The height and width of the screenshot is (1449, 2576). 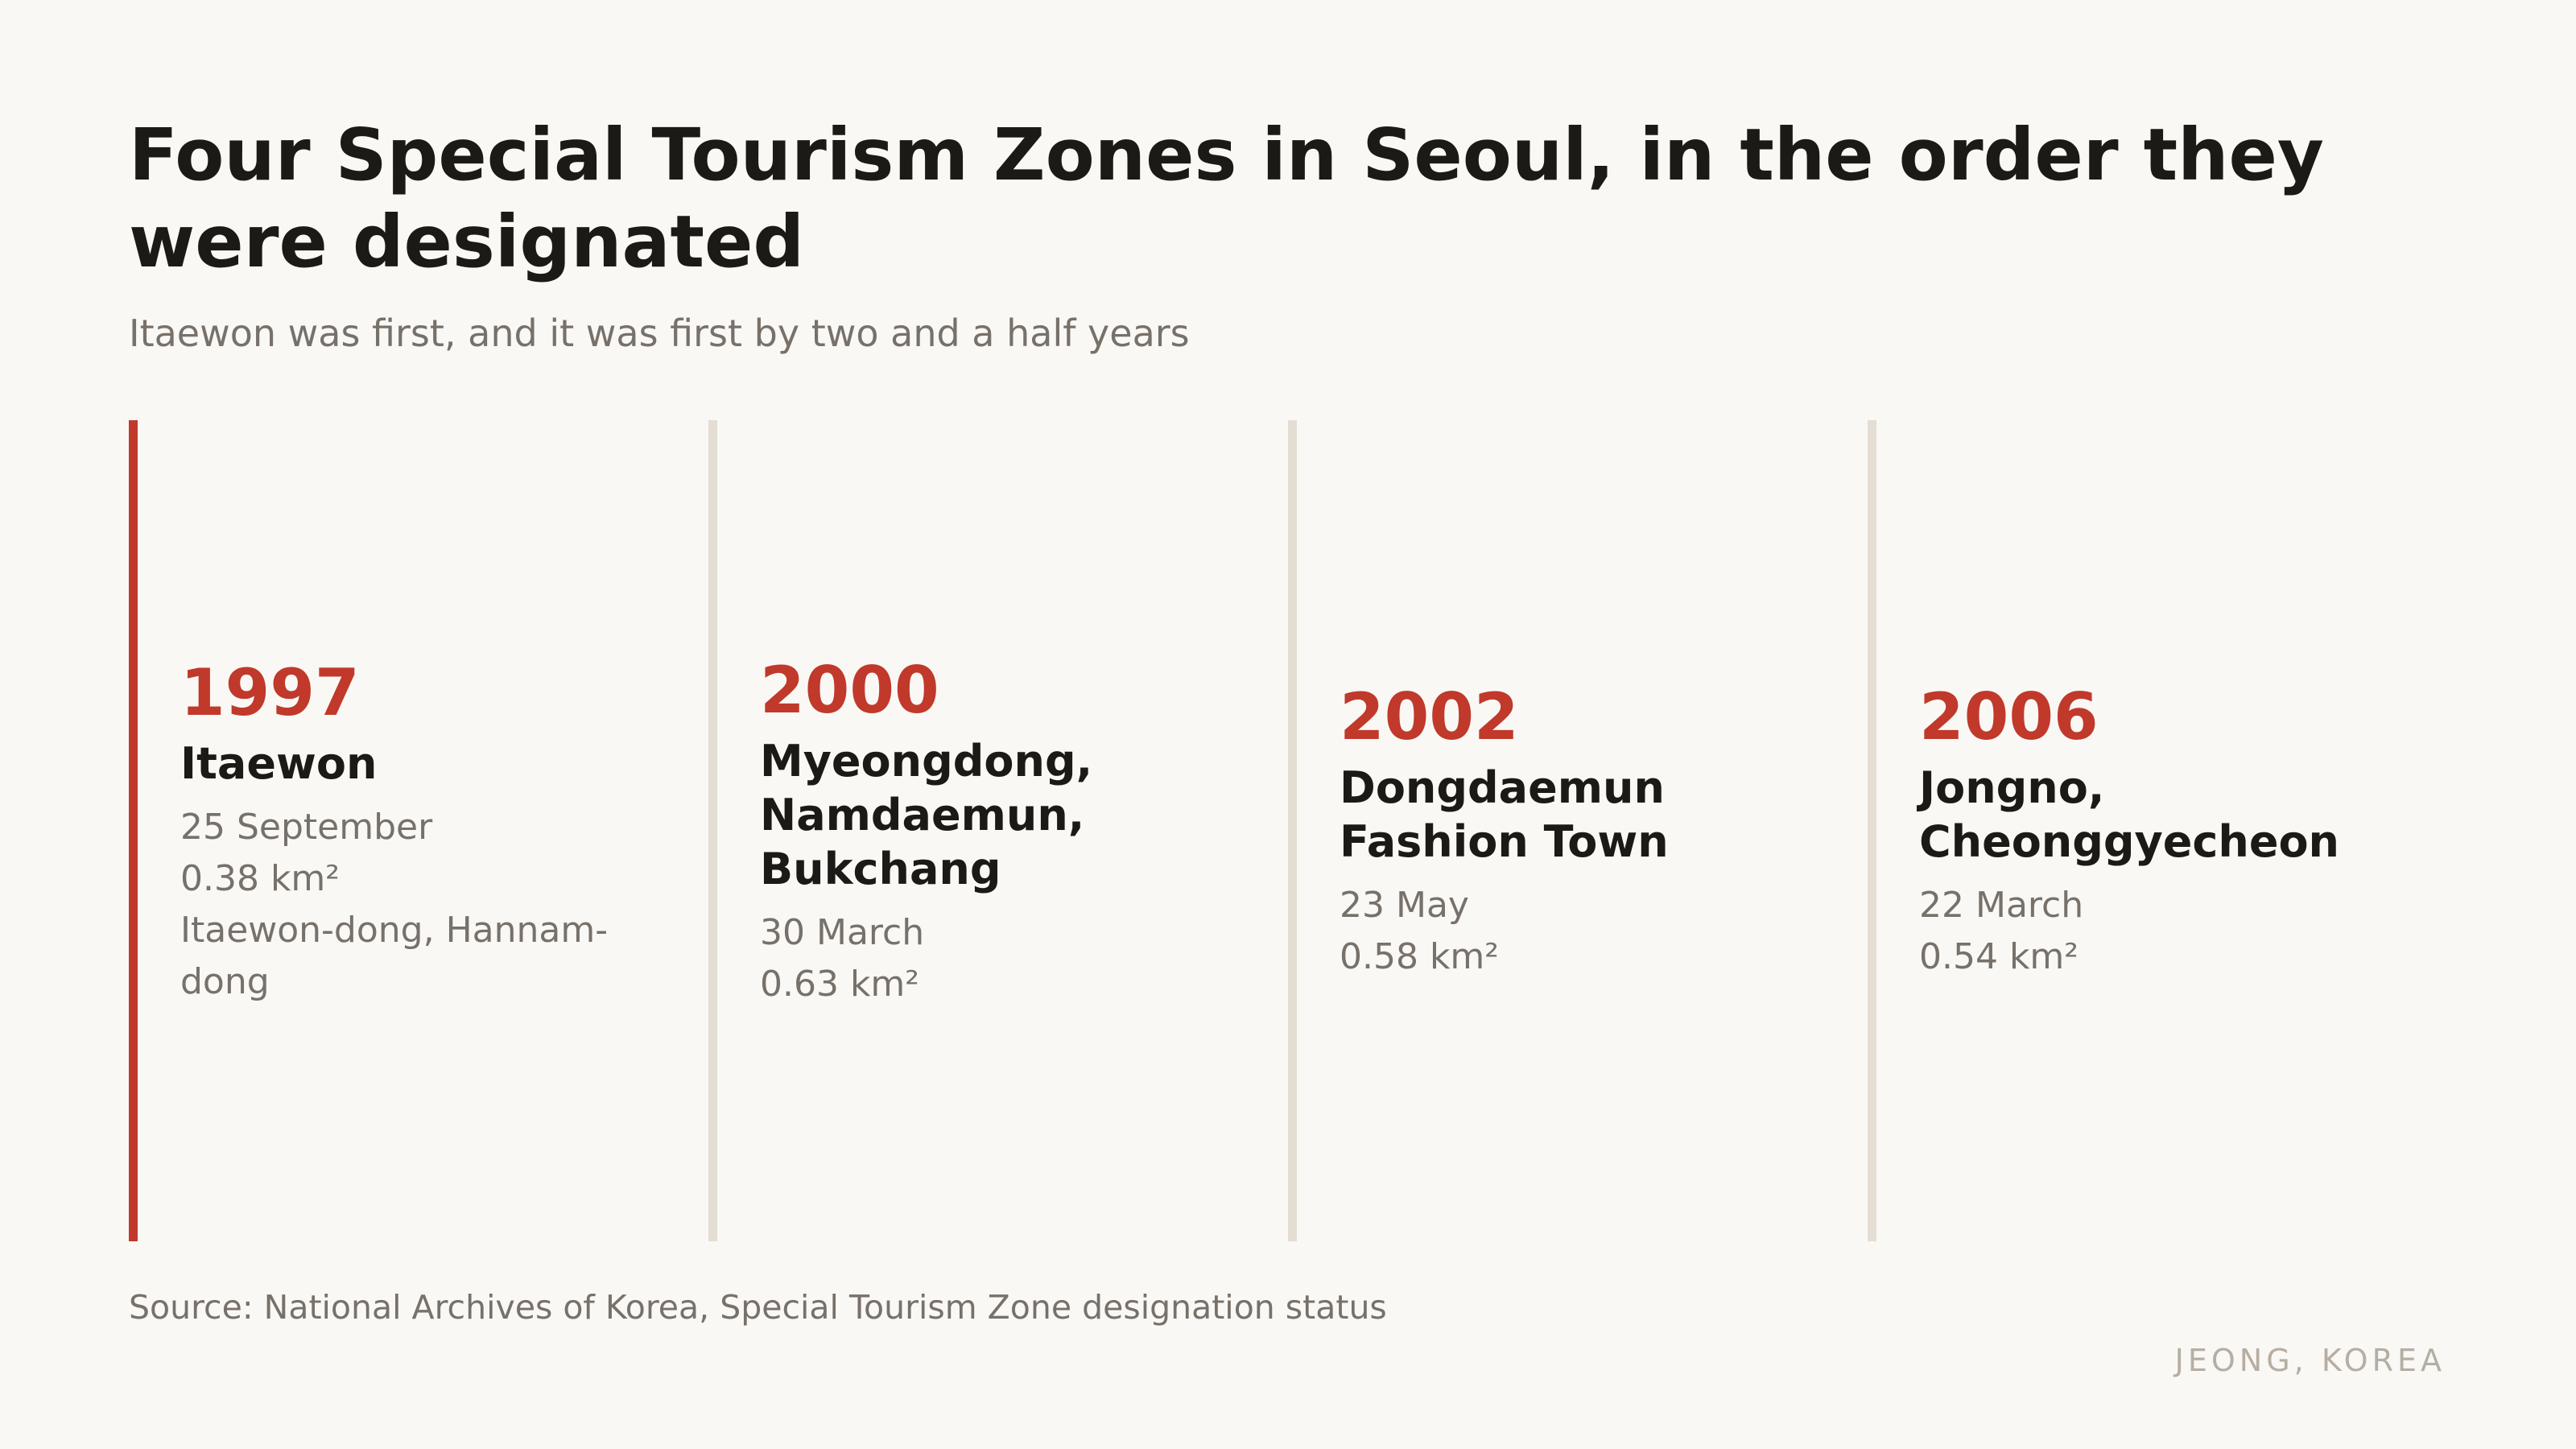 I want to click on credit-line: JEONG, KOREA, so click(x=2310, y=1360).